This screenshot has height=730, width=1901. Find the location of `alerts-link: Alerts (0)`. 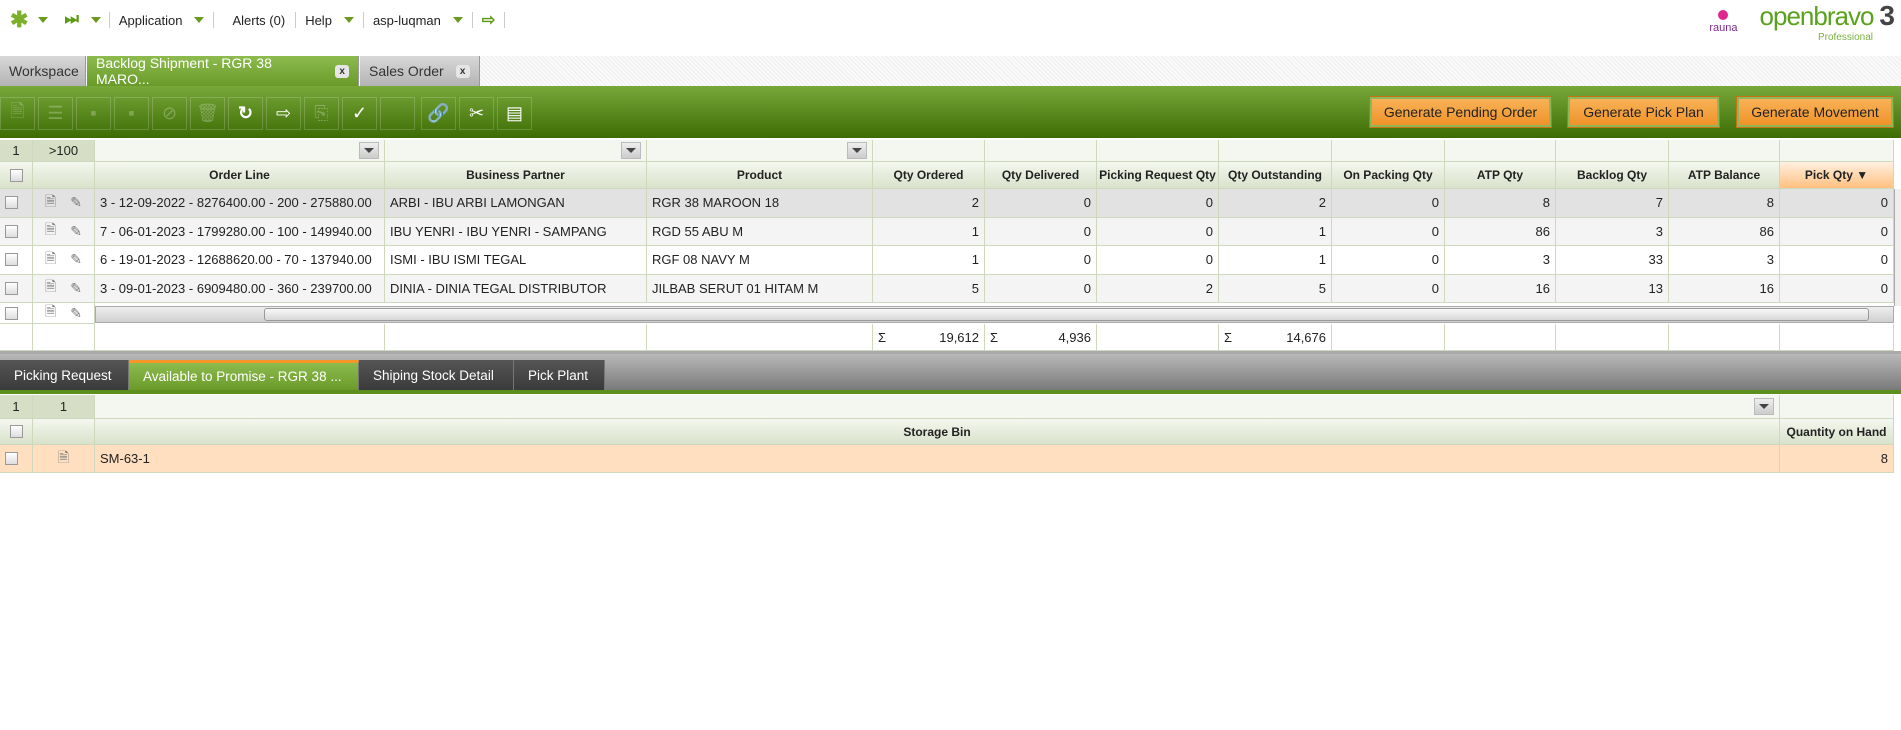

alerts-link: Alerts (0) is located at coordinates (255, 20).